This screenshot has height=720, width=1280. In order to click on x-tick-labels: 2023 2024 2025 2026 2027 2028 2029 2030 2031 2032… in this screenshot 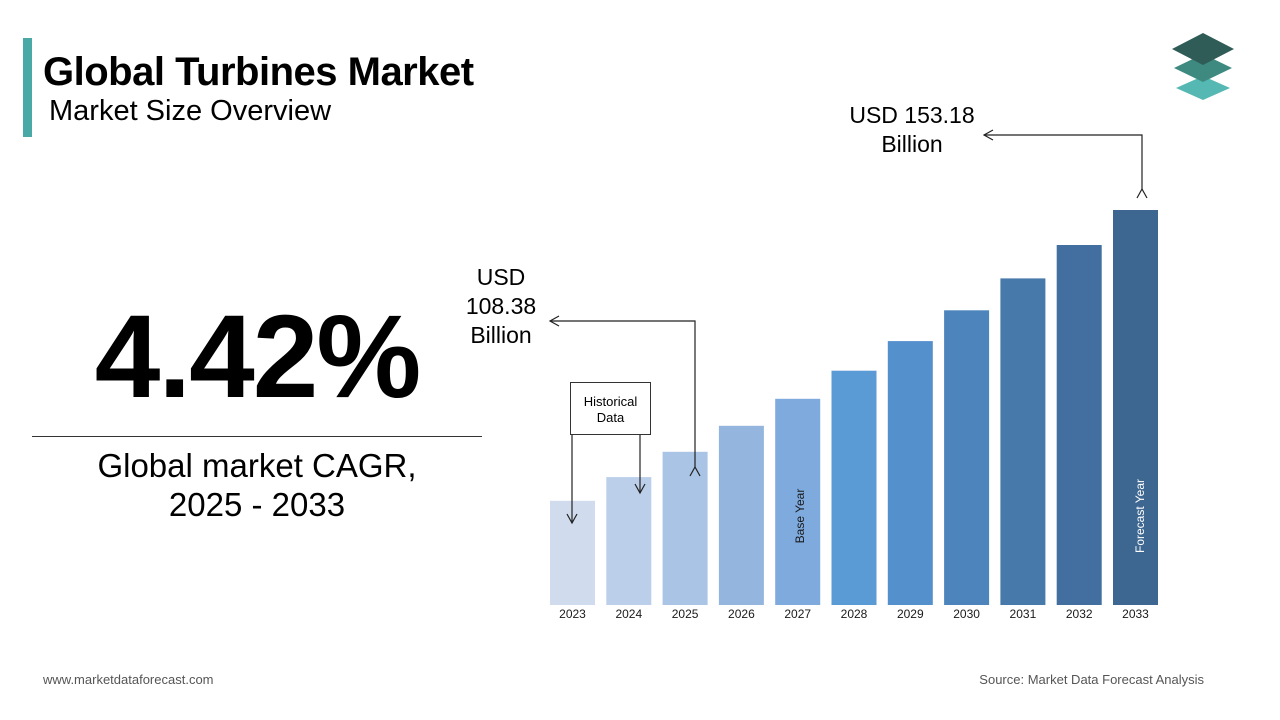, I will do `click(854, 614)`.